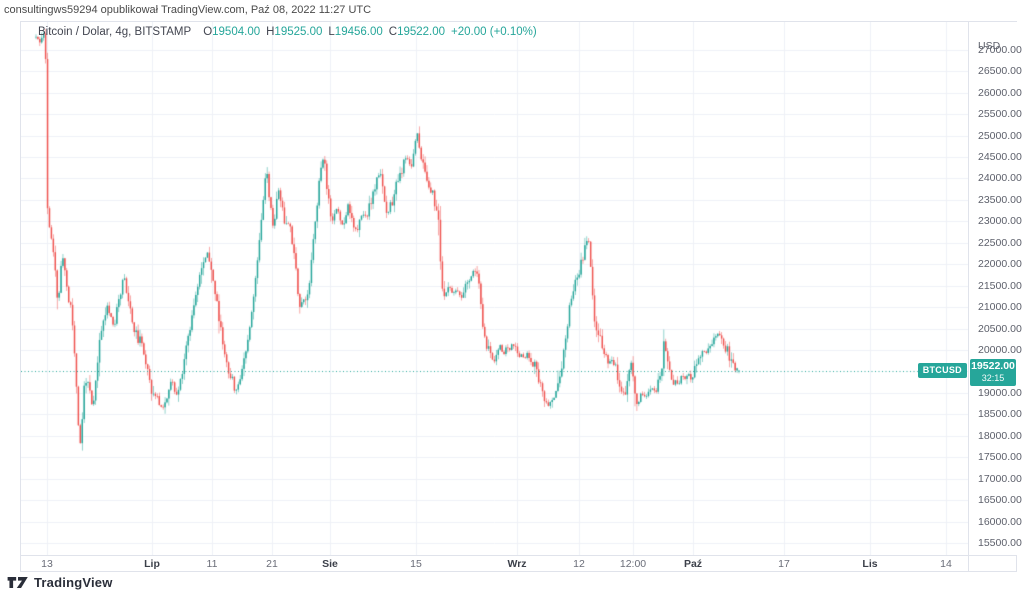  I want to click on time-tick-label: 15, so click(416, 564).